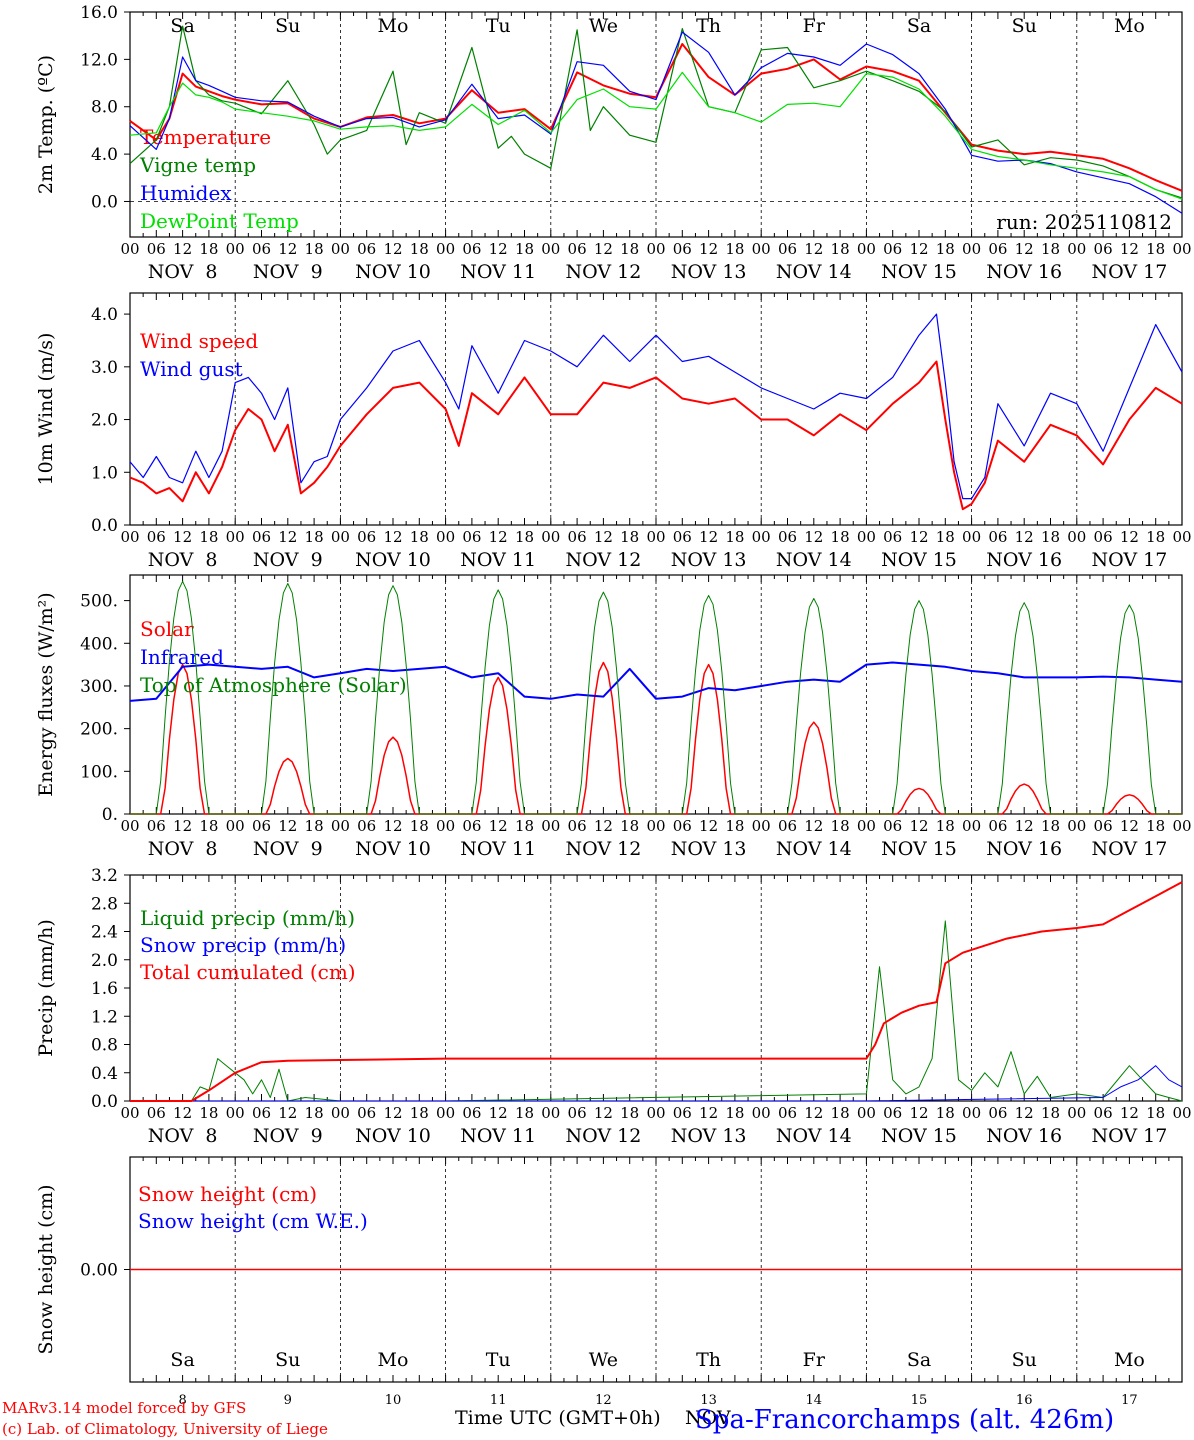  I want to click on y-tick-label: 4.0, so click(104, 315).